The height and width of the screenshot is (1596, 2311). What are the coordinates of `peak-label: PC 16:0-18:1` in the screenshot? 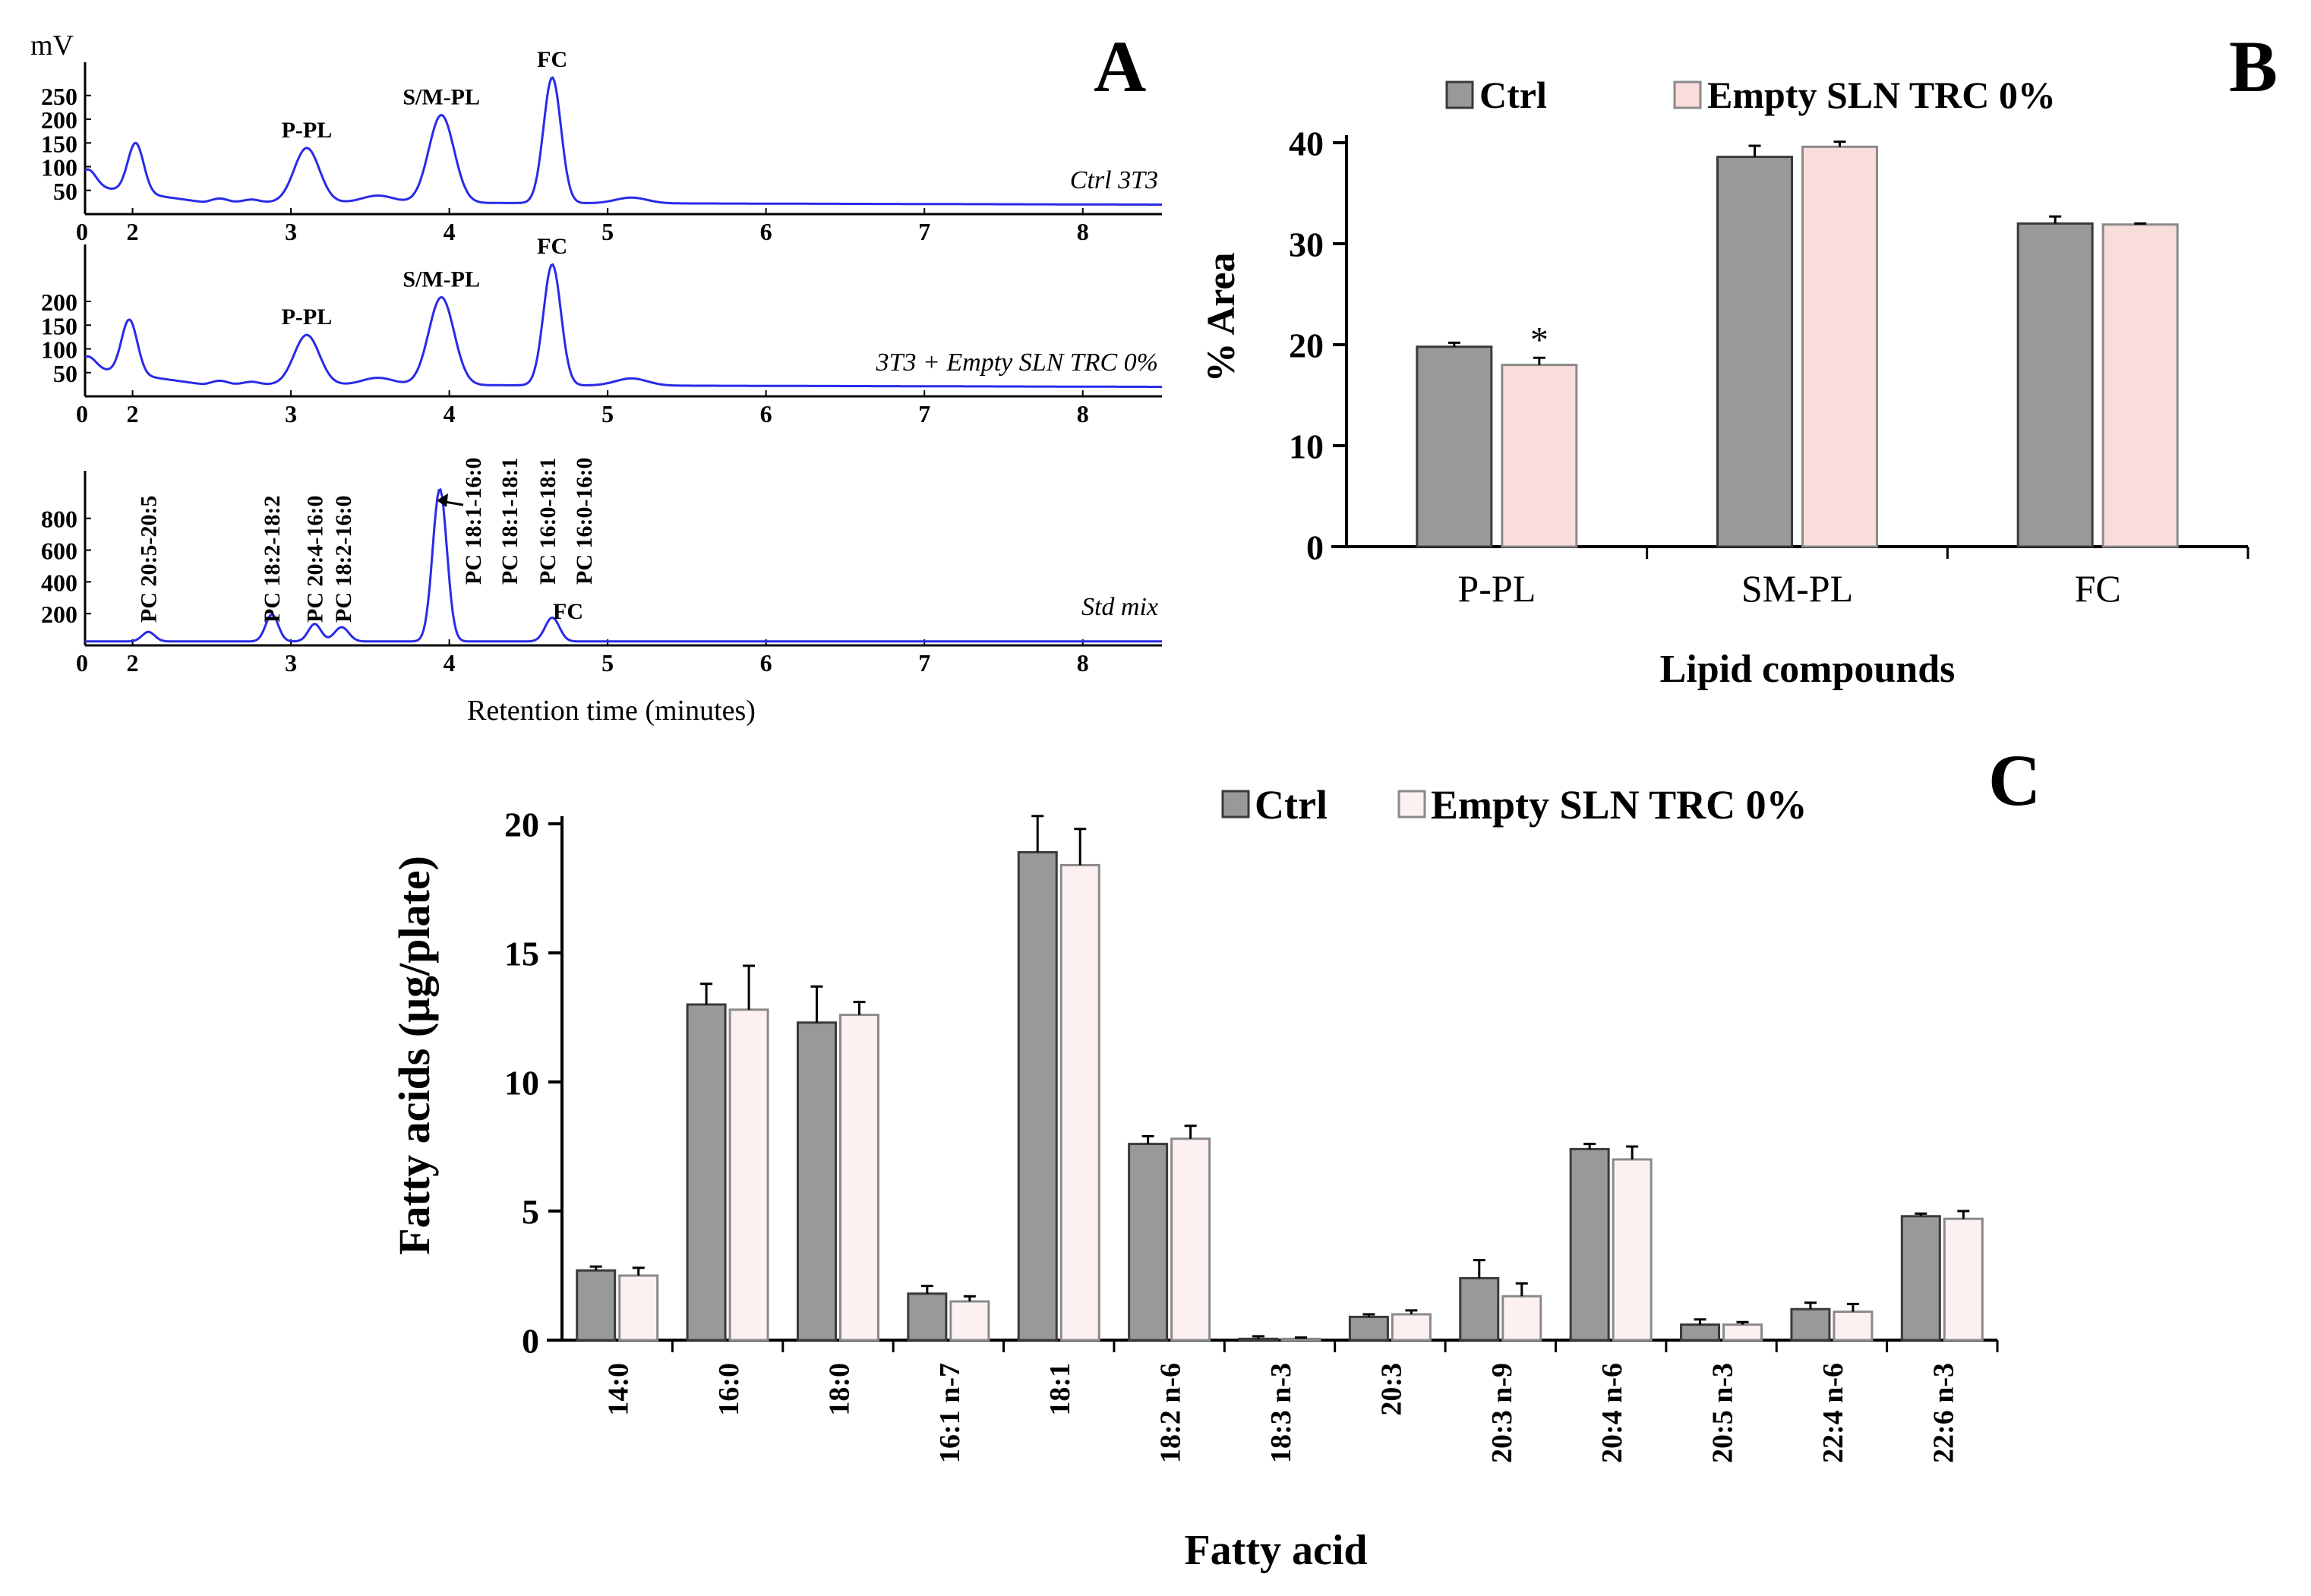 It's located at (547, 521).